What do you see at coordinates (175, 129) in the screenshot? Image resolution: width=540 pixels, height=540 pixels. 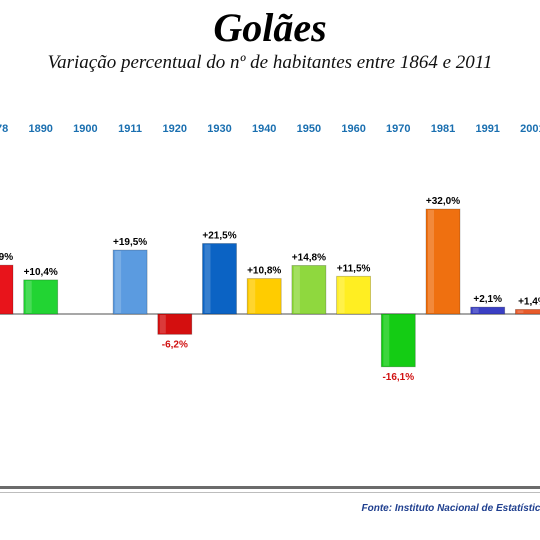 I see `year-label: 1920` at bounding box center [175, 129].